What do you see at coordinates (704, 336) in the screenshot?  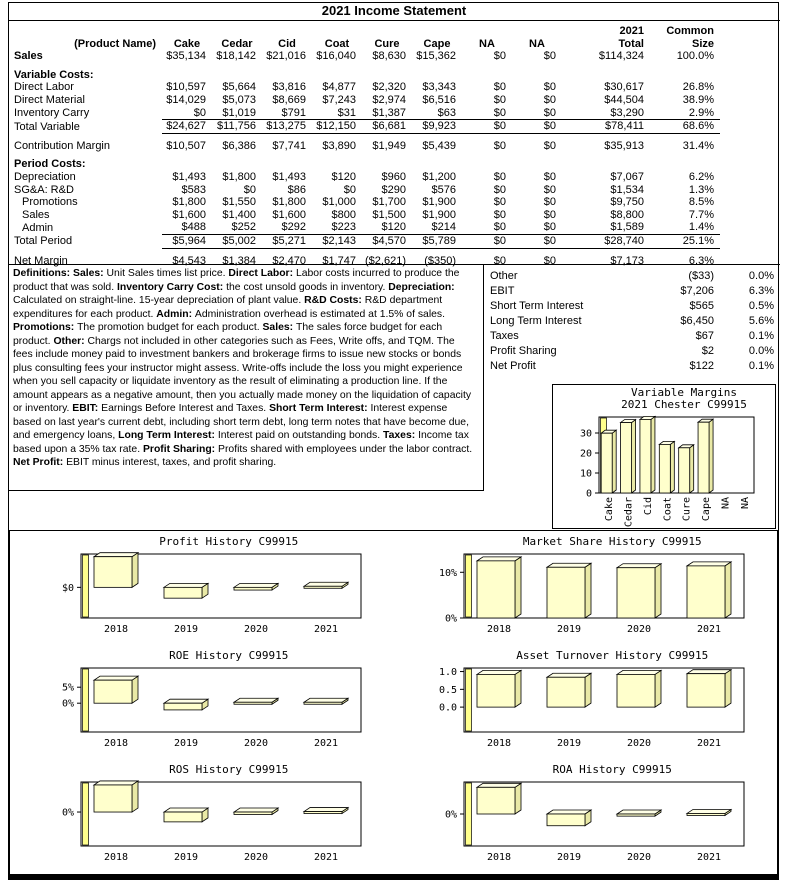 I see `summary-value: $67` at bounding box center [704, 336].